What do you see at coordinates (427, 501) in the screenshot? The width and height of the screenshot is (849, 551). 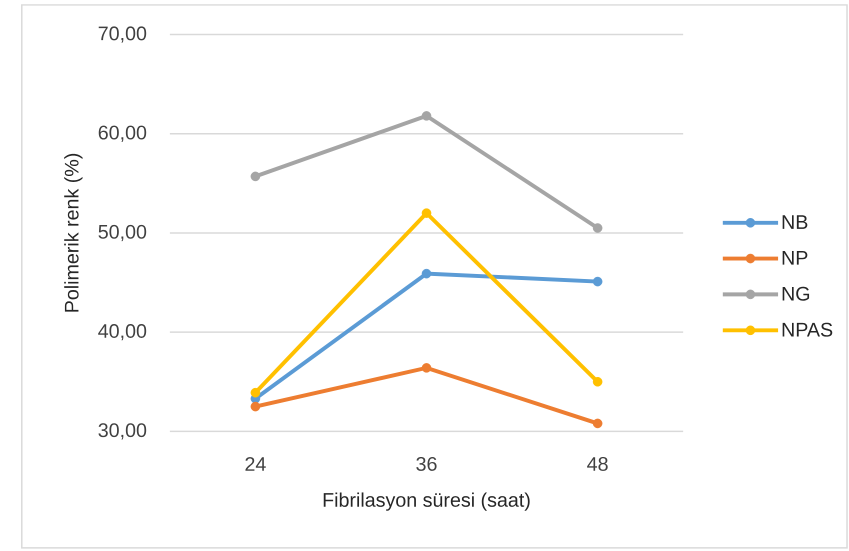 I see `x-axis-title: Fibrilasyon süresi (saat)` at bounding box center [427, 501].